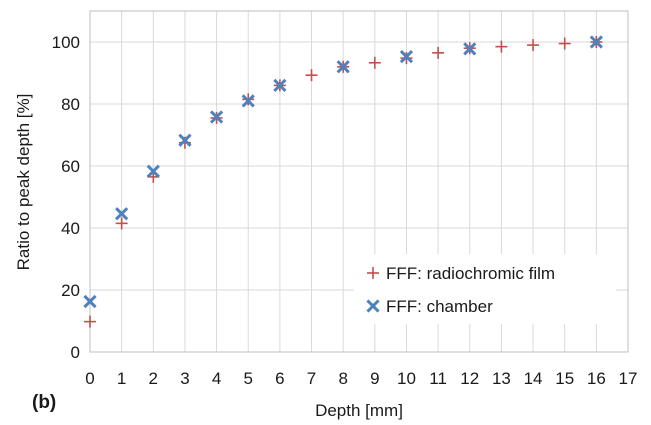 The image size is (651, 425). I want to click on legend-plus-icon, so click(373, 273).